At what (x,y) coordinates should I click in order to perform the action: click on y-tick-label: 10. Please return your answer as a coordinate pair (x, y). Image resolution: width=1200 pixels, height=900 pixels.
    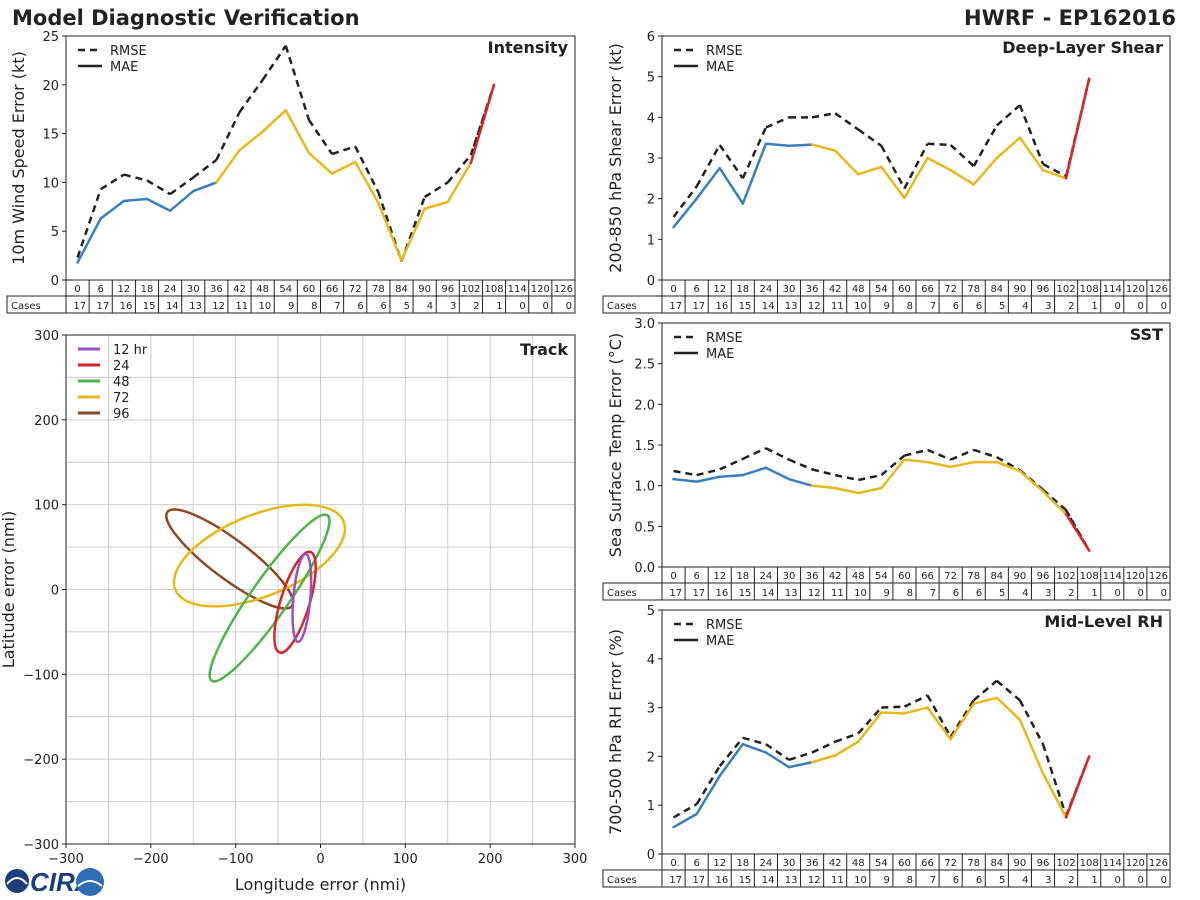
    Looking at the image, I should click on (50, 183).